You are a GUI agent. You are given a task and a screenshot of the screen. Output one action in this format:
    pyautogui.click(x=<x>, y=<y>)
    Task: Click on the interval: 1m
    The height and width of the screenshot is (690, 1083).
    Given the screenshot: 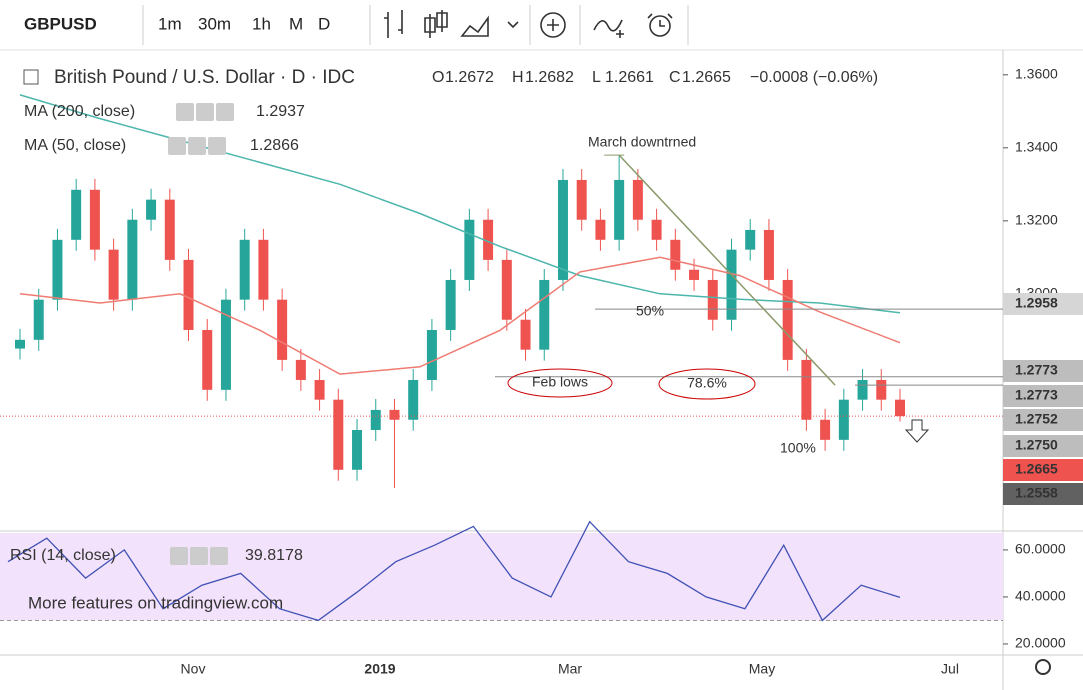 What is the action you would take?
    pyautogui.click(x=170, y=23)
    